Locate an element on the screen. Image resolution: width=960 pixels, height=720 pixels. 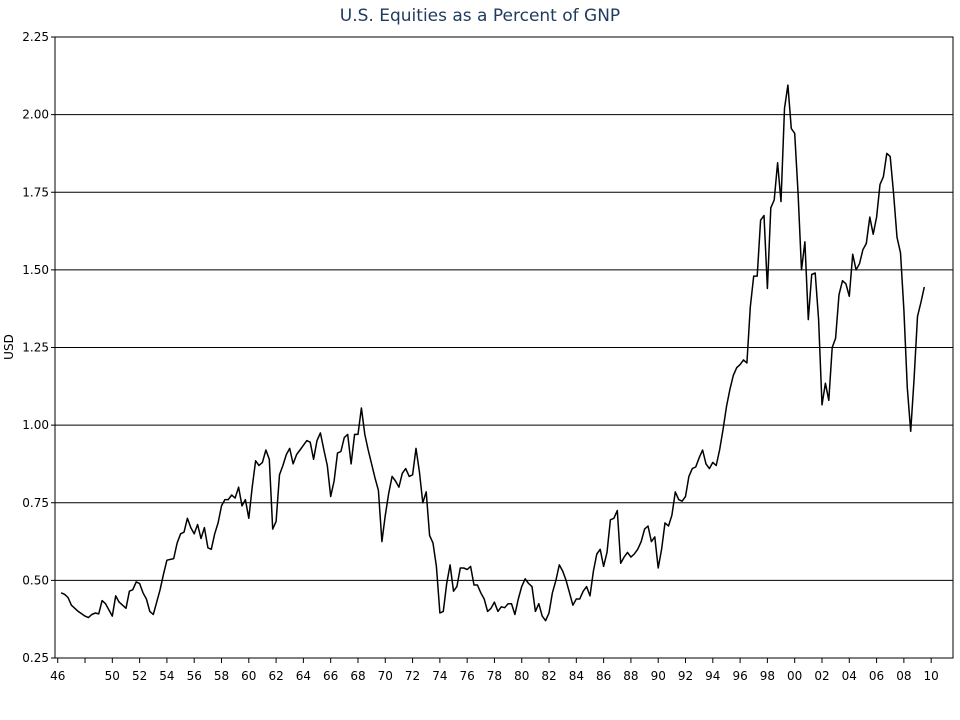
x-tick-label: 72 is located at coordinates (412, 676).